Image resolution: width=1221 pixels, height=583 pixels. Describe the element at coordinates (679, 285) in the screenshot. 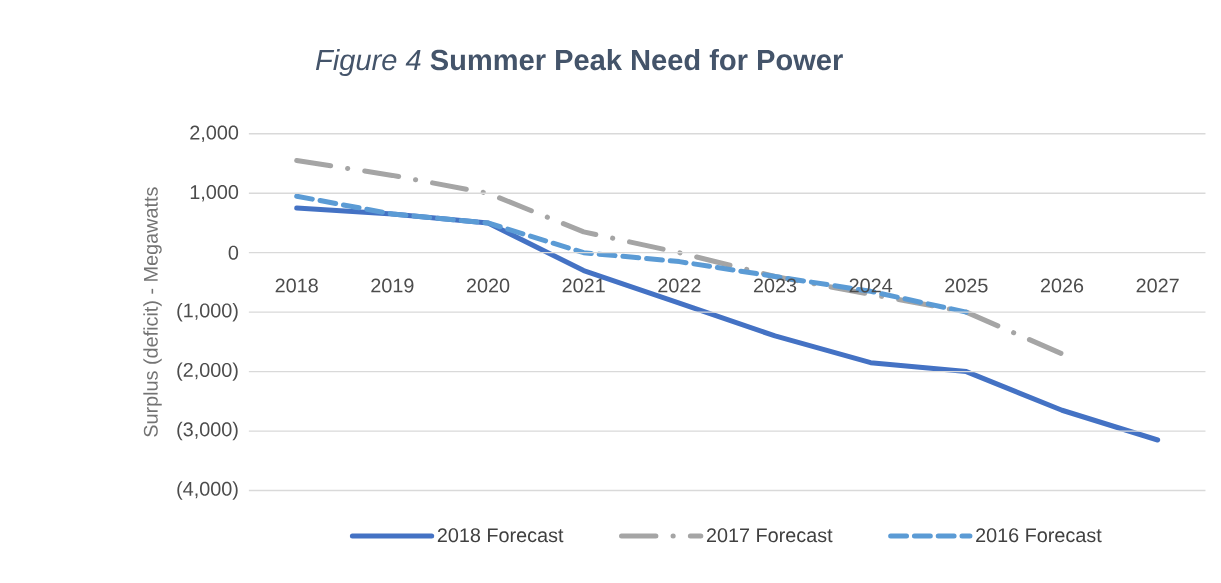

I see `x-tick-label: 2022` at that location.